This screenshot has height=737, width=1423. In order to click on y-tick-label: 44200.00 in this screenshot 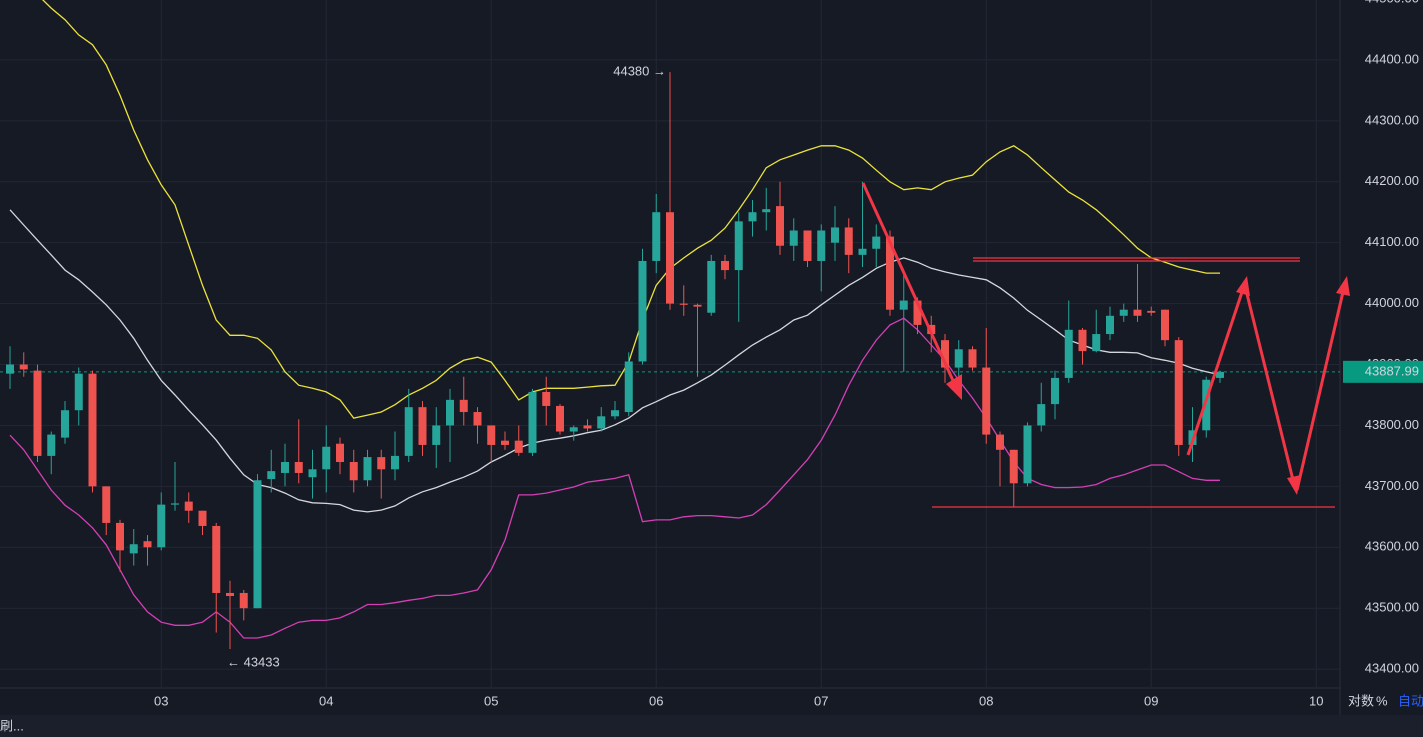, I will do `click(1392, 180)`.